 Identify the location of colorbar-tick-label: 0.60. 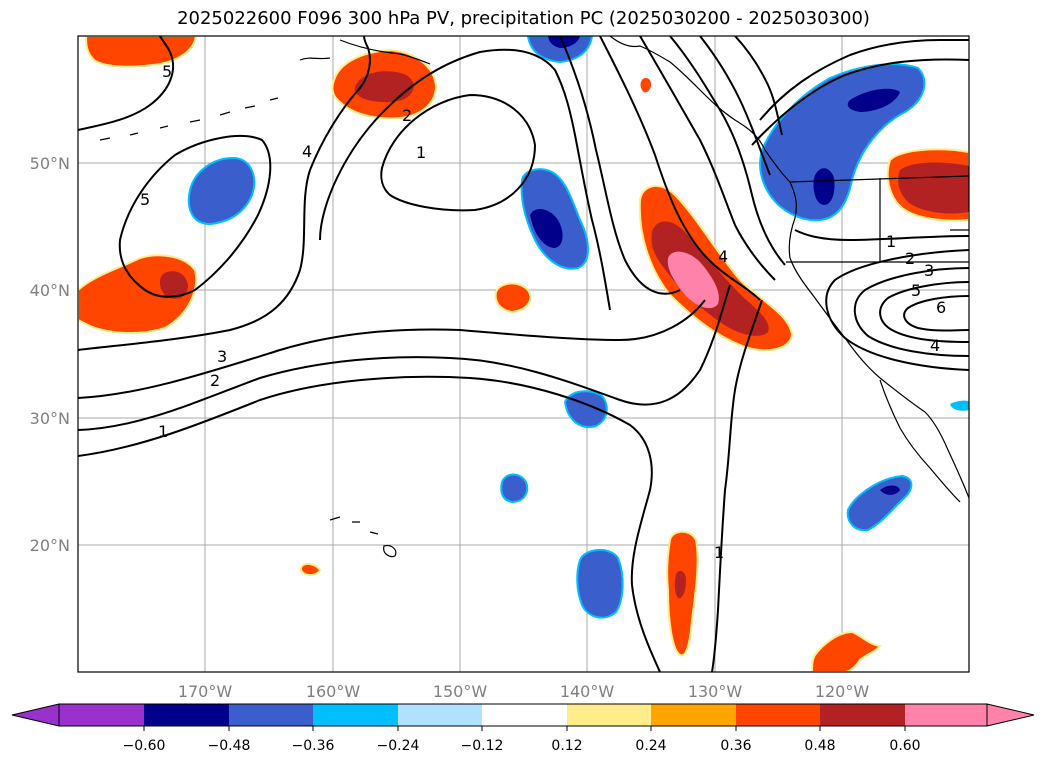
(904, 746).